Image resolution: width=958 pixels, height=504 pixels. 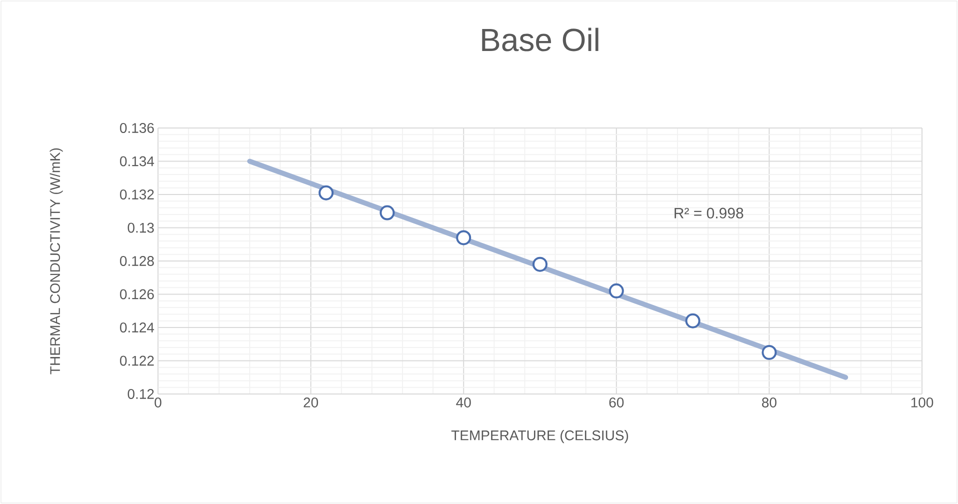 I want to click on x-tick-label: 80, so click(x=769, y=403).